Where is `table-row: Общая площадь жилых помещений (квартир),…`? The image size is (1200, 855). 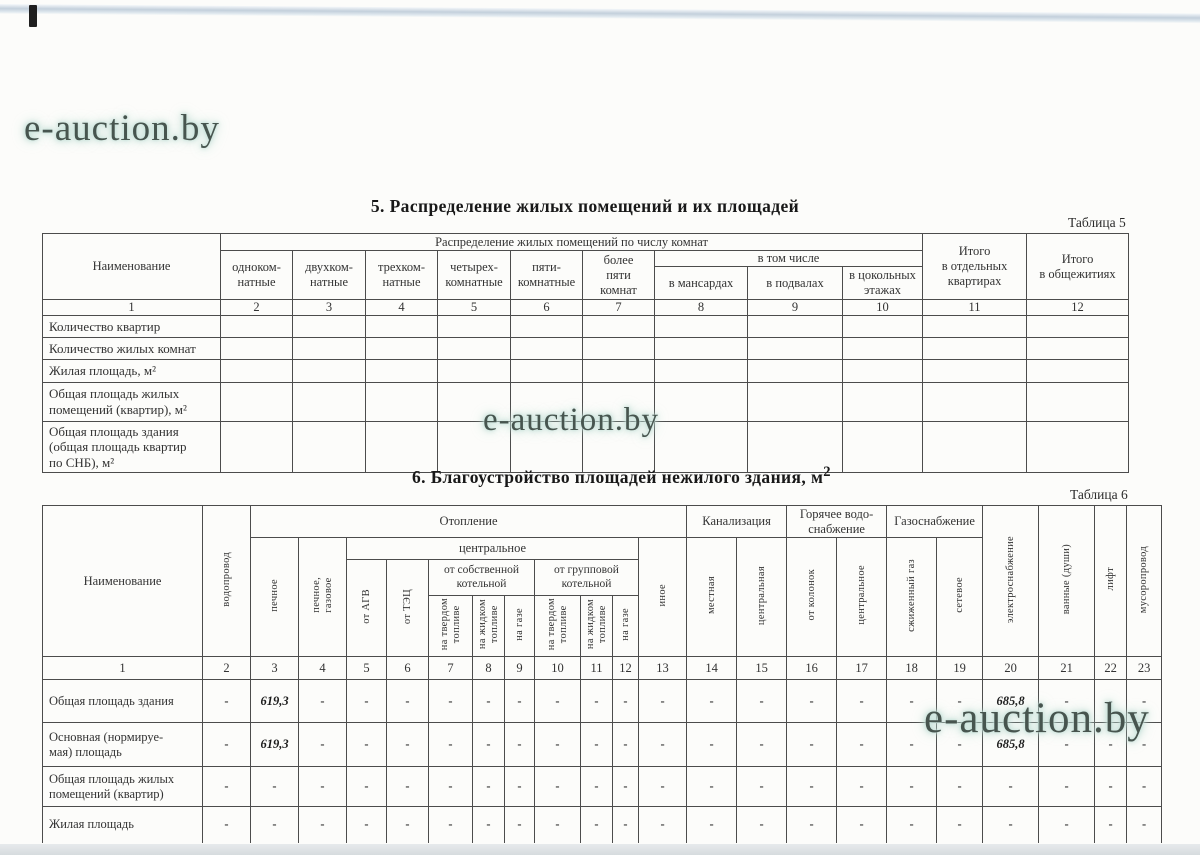
table-row: Общая площадь жилых помещений (квартир),… is located at coordinates (586, 402).